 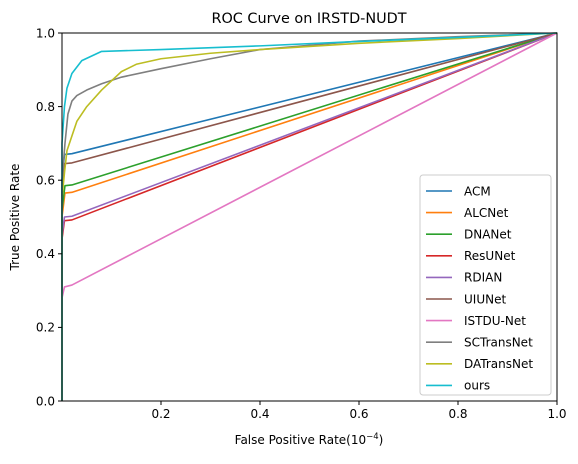 I want to click on y-tick-label: 0.6, so click(x=45, y=181).